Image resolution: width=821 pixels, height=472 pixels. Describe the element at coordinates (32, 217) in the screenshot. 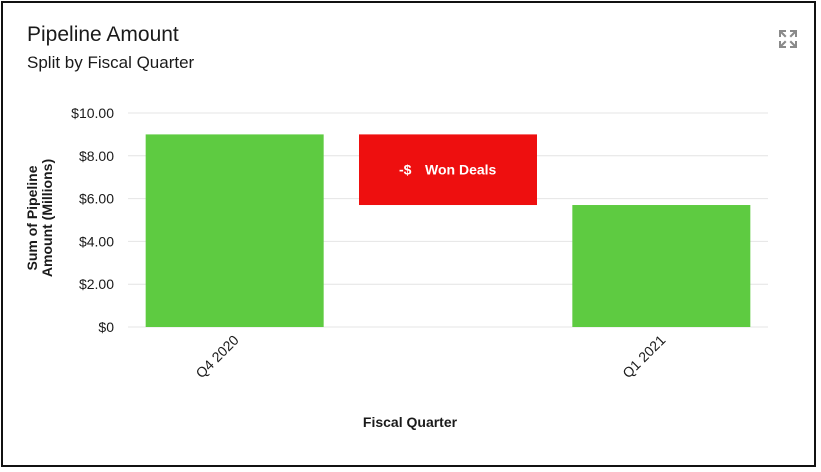

I see `y-axis-title-line-1: Sum of Pipeline` at that location.